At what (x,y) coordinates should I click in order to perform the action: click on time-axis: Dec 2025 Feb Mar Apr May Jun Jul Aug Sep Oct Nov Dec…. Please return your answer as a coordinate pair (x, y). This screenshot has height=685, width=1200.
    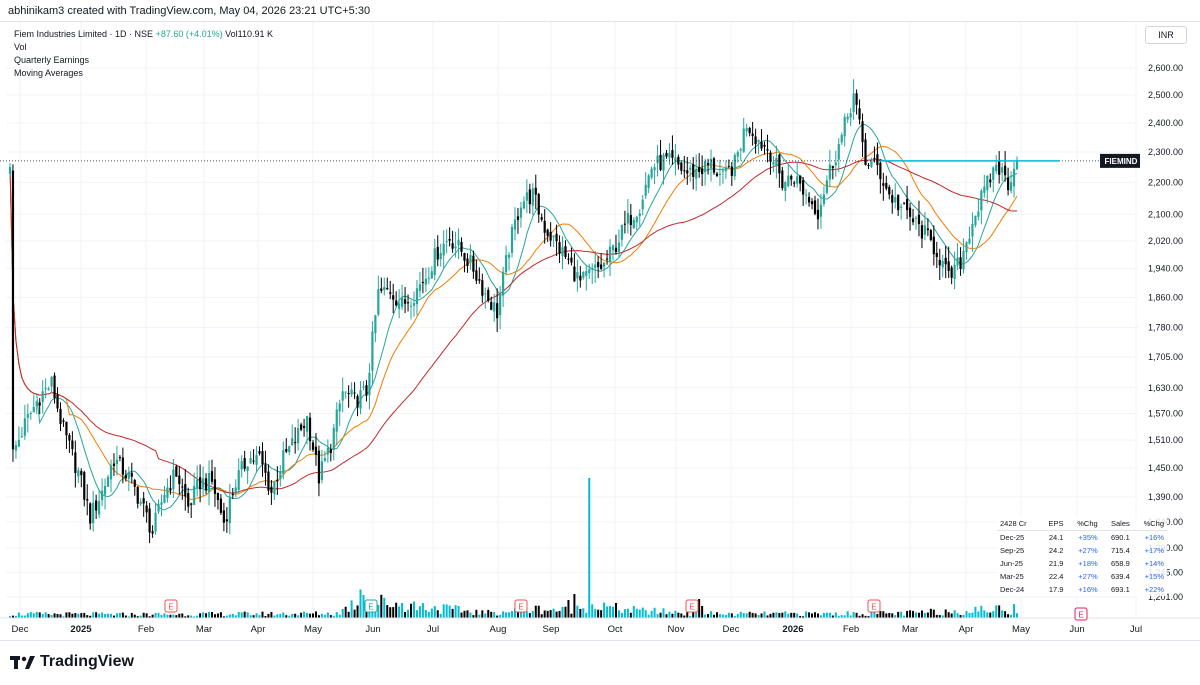
    Looking at the image, I should click on (600, 626).